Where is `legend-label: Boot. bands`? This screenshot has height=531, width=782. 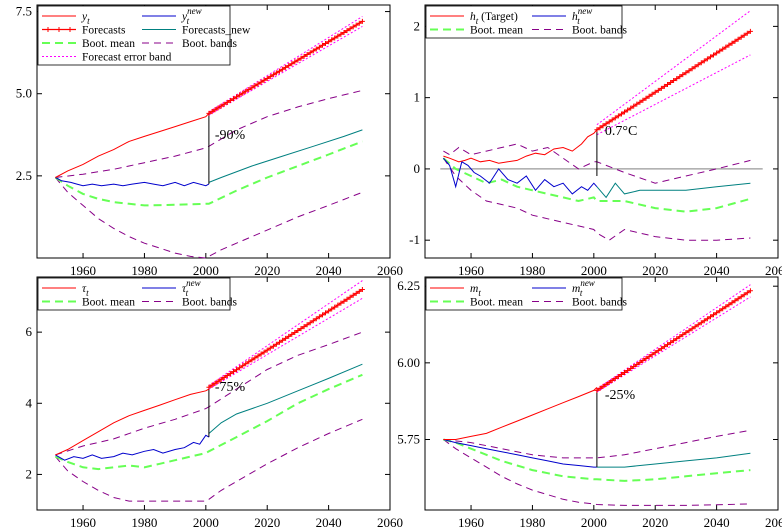
legend-label: Boot. bands is located at coordinates (209, 303).